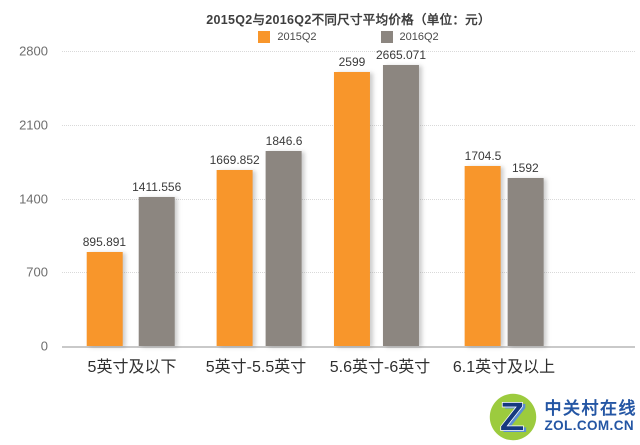 The width and height of the screenshot is (640, 445). What do you see at coordinates (589, 425) in the screenshot?
I see `zol-logo-domain: ZOL.COM.CN` at bounding box center [589, 425].